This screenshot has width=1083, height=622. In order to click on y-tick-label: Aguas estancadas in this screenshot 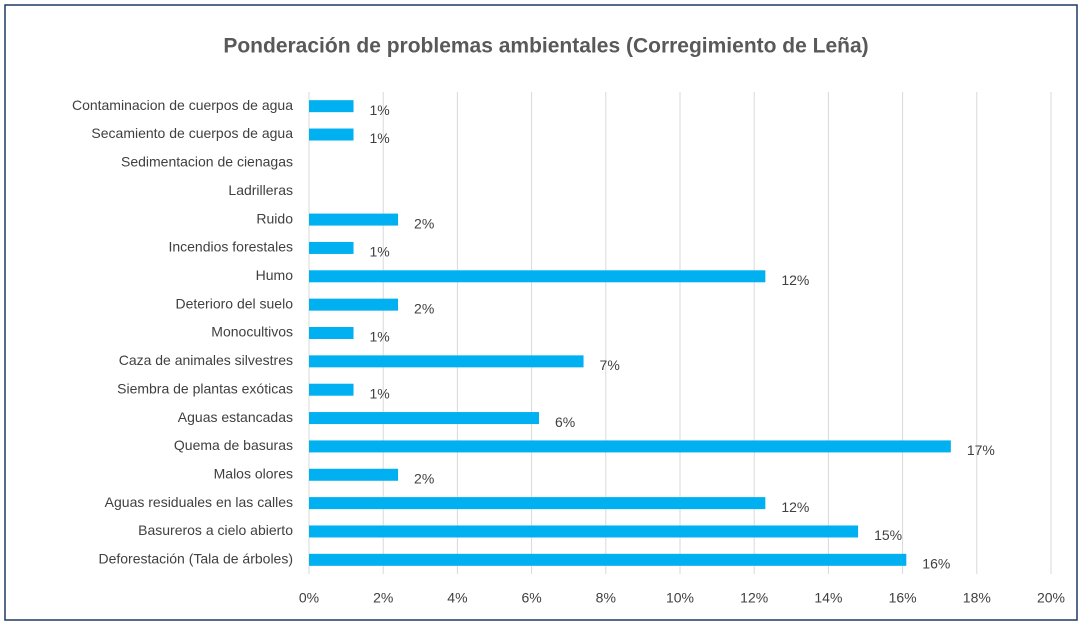, I will do `click(235, 417)`.